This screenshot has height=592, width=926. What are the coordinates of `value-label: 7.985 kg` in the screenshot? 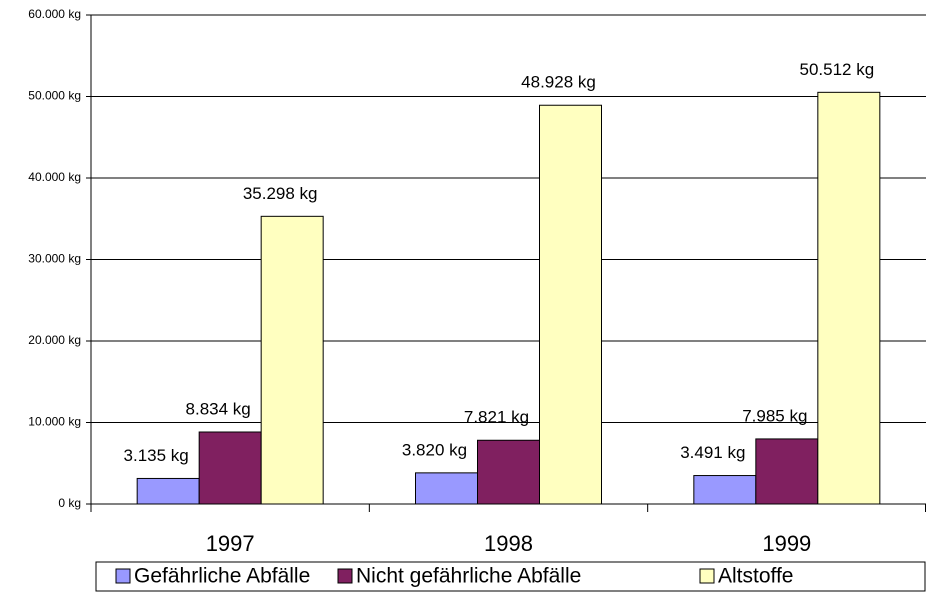 It's located at (774, 415).